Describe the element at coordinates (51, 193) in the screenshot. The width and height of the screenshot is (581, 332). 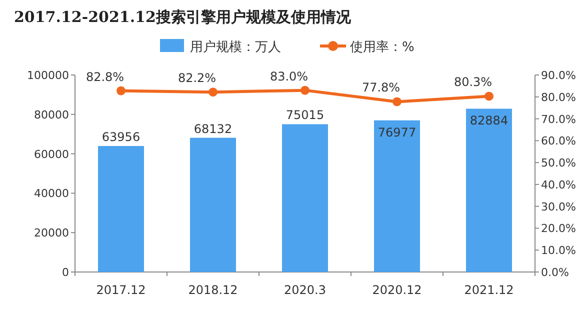
I see `y-tick-label: 40000` at that location.